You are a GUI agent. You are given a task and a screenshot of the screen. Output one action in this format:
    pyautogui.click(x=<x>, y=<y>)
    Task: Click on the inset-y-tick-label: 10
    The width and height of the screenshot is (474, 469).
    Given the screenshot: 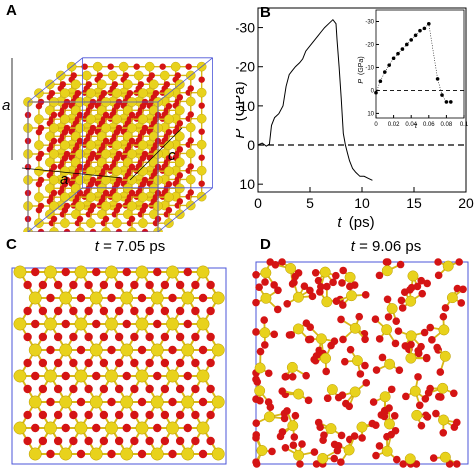 What is the action you would take?
    pyautogui.click(x=370, y=114)
    